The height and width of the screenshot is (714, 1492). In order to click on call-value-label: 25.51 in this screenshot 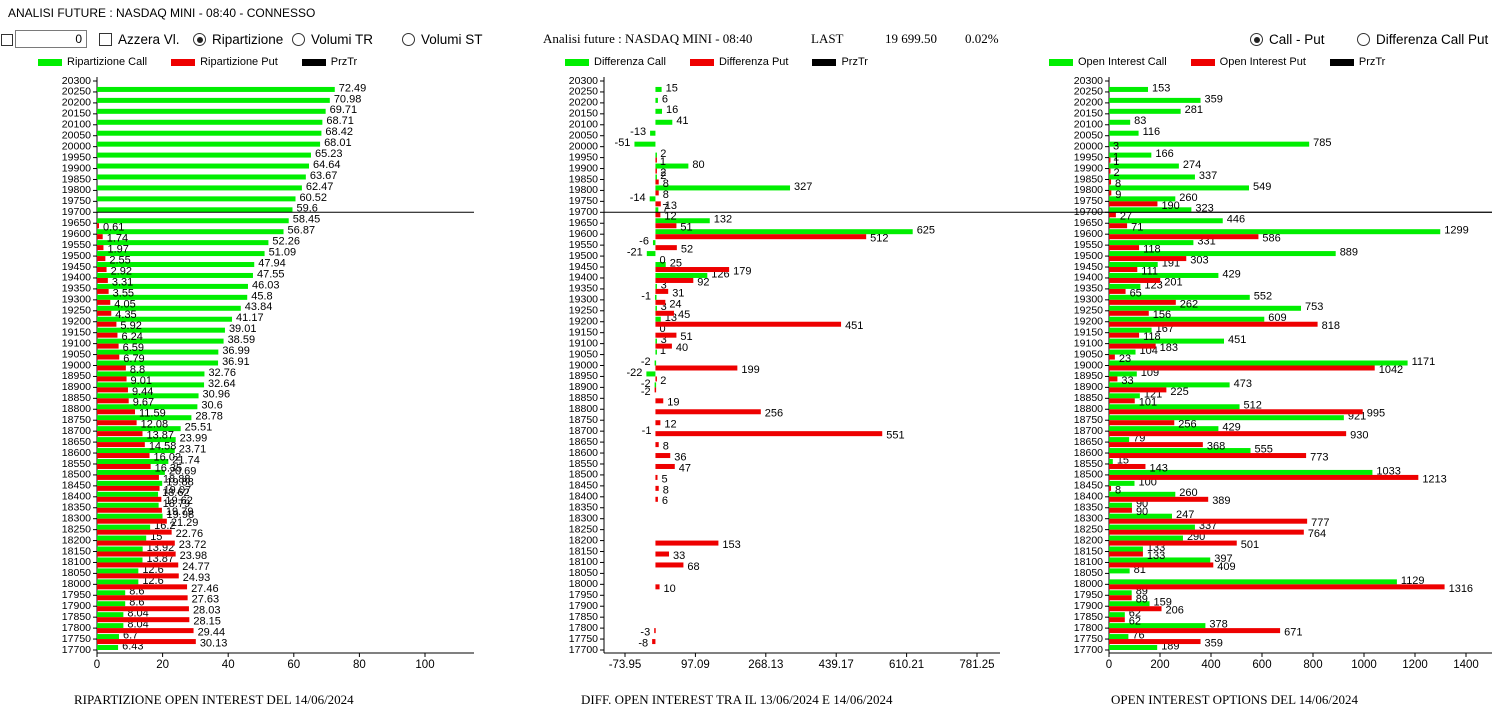, I will do `click(199, 428)`.